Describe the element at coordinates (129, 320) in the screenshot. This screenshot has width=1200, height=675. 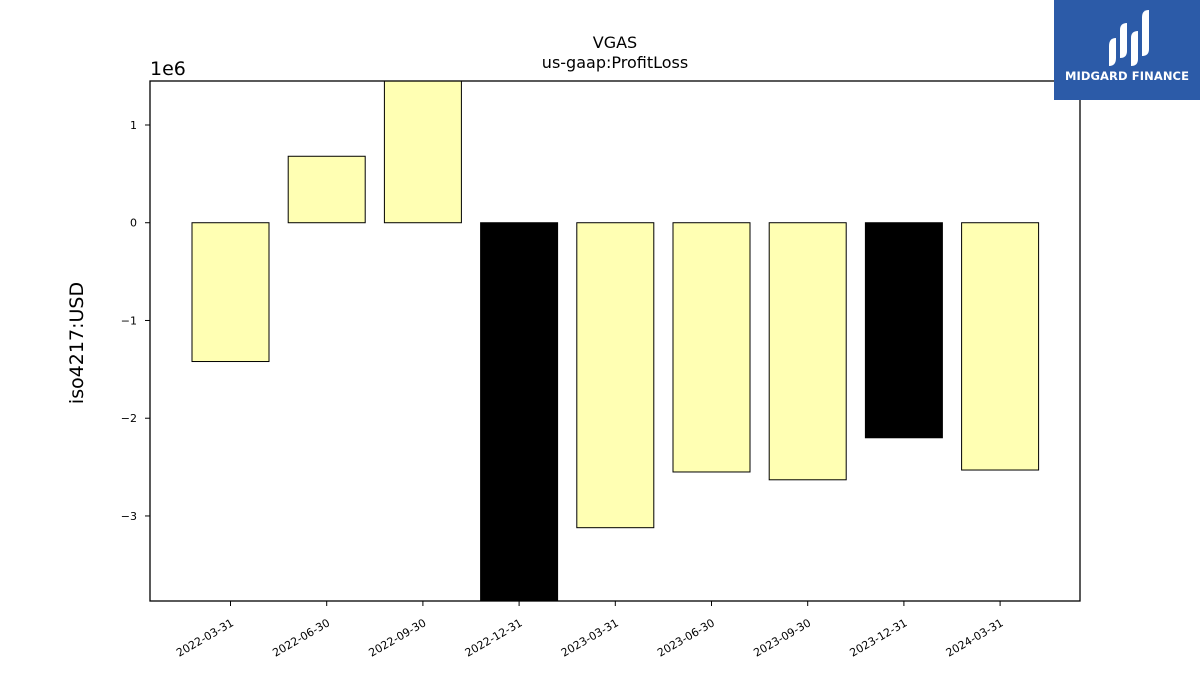
I see `y-tick-label: −1` at that location.